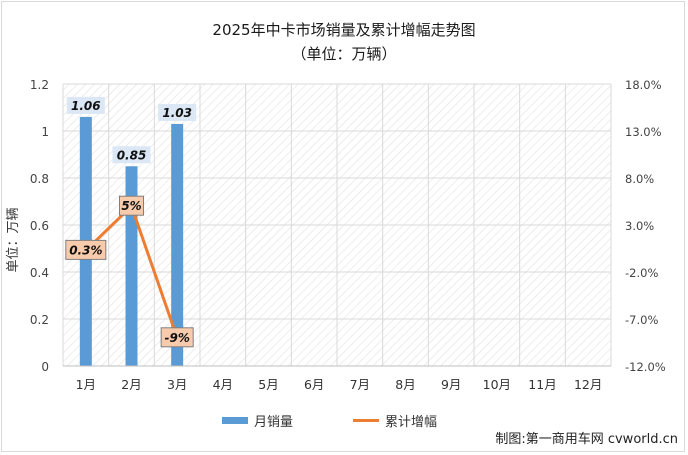 Image resolution: width=688 pixels, height=455 pixels. Describe the element at coordinates (344, 30) in the screenshot. I see `chart-title: 2025年中卡市场销量及累计增幅走势图` at that location.